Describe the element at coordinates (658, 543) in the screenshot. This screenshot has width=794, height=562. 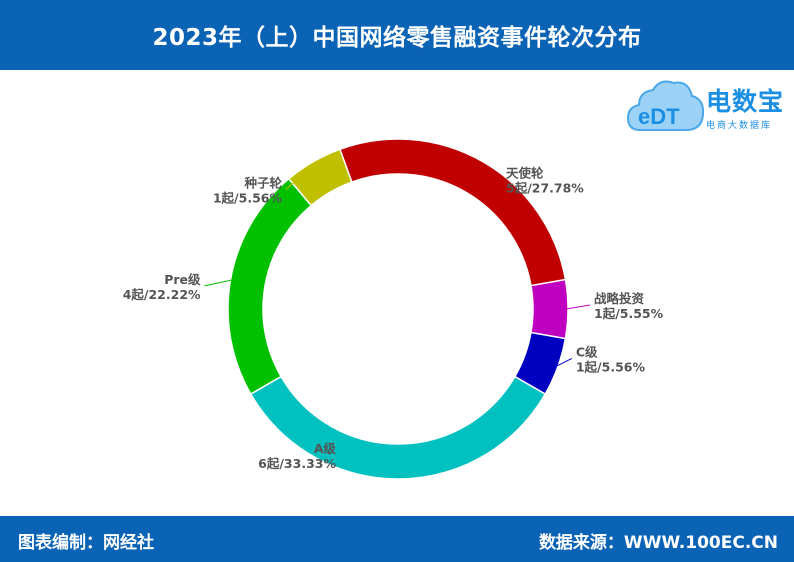
I see `footer-source: 数据来源：WWW.100EC.CN` at that location.